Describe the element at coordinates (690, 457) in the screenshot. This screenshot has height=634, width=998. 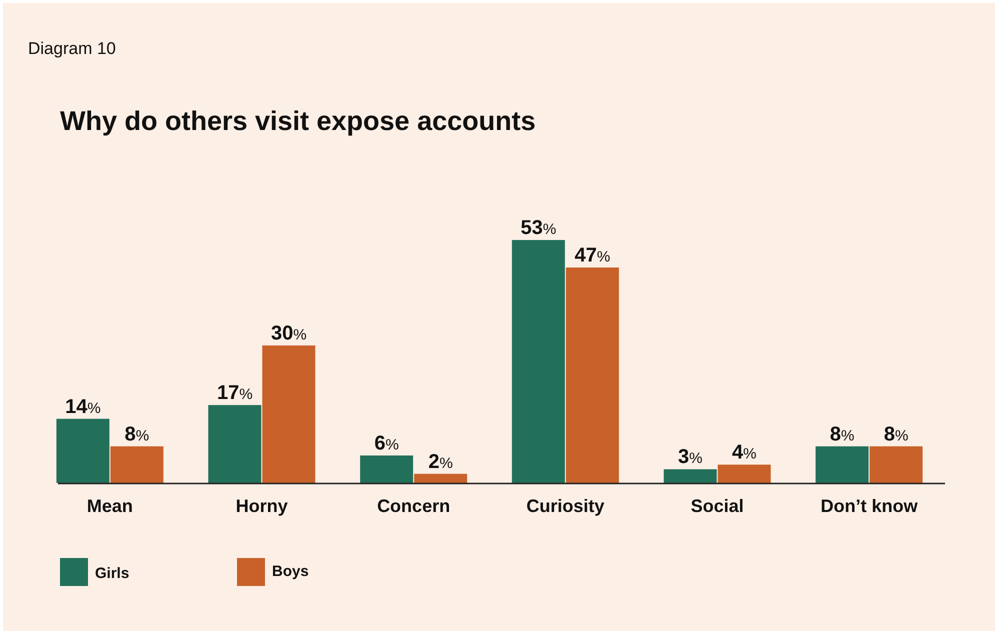
I see `data-label: 3%` at that location.